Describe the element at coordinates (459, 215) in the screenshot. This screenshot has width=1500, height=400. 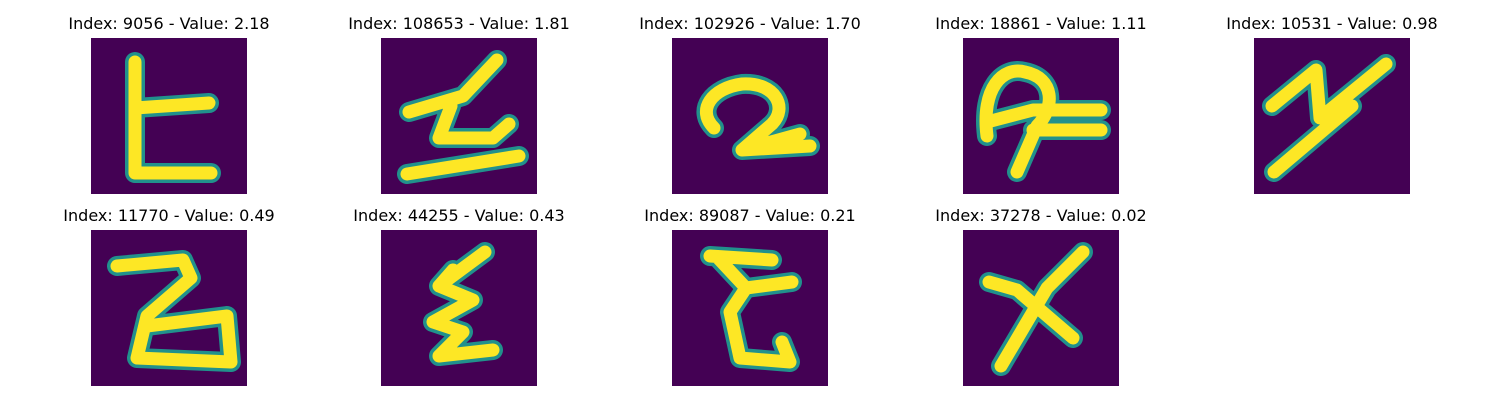
I see `panel-title: Index: 44255 - Value: 0.43` at that location.